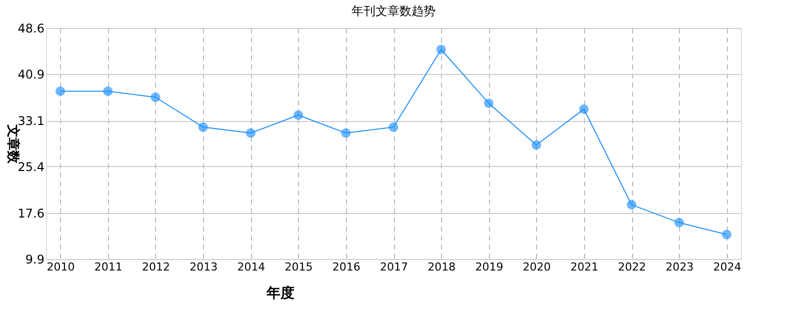  What do you see at coordinates (632, 267) in the screenshot?
I see `x-tick-label: 2022` at bounding box center [632, 267].